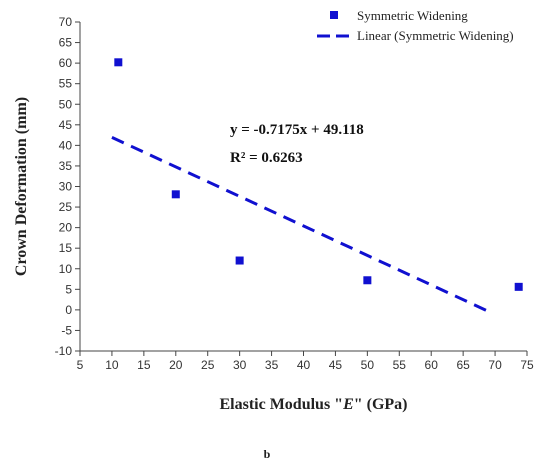 The height and width of the screenshot is (465, 550). Describe the element at coordinates (313, 404) in the screenshot. I see `x-axis-title: Elastic Modulus "E" (GPa)` at that location.